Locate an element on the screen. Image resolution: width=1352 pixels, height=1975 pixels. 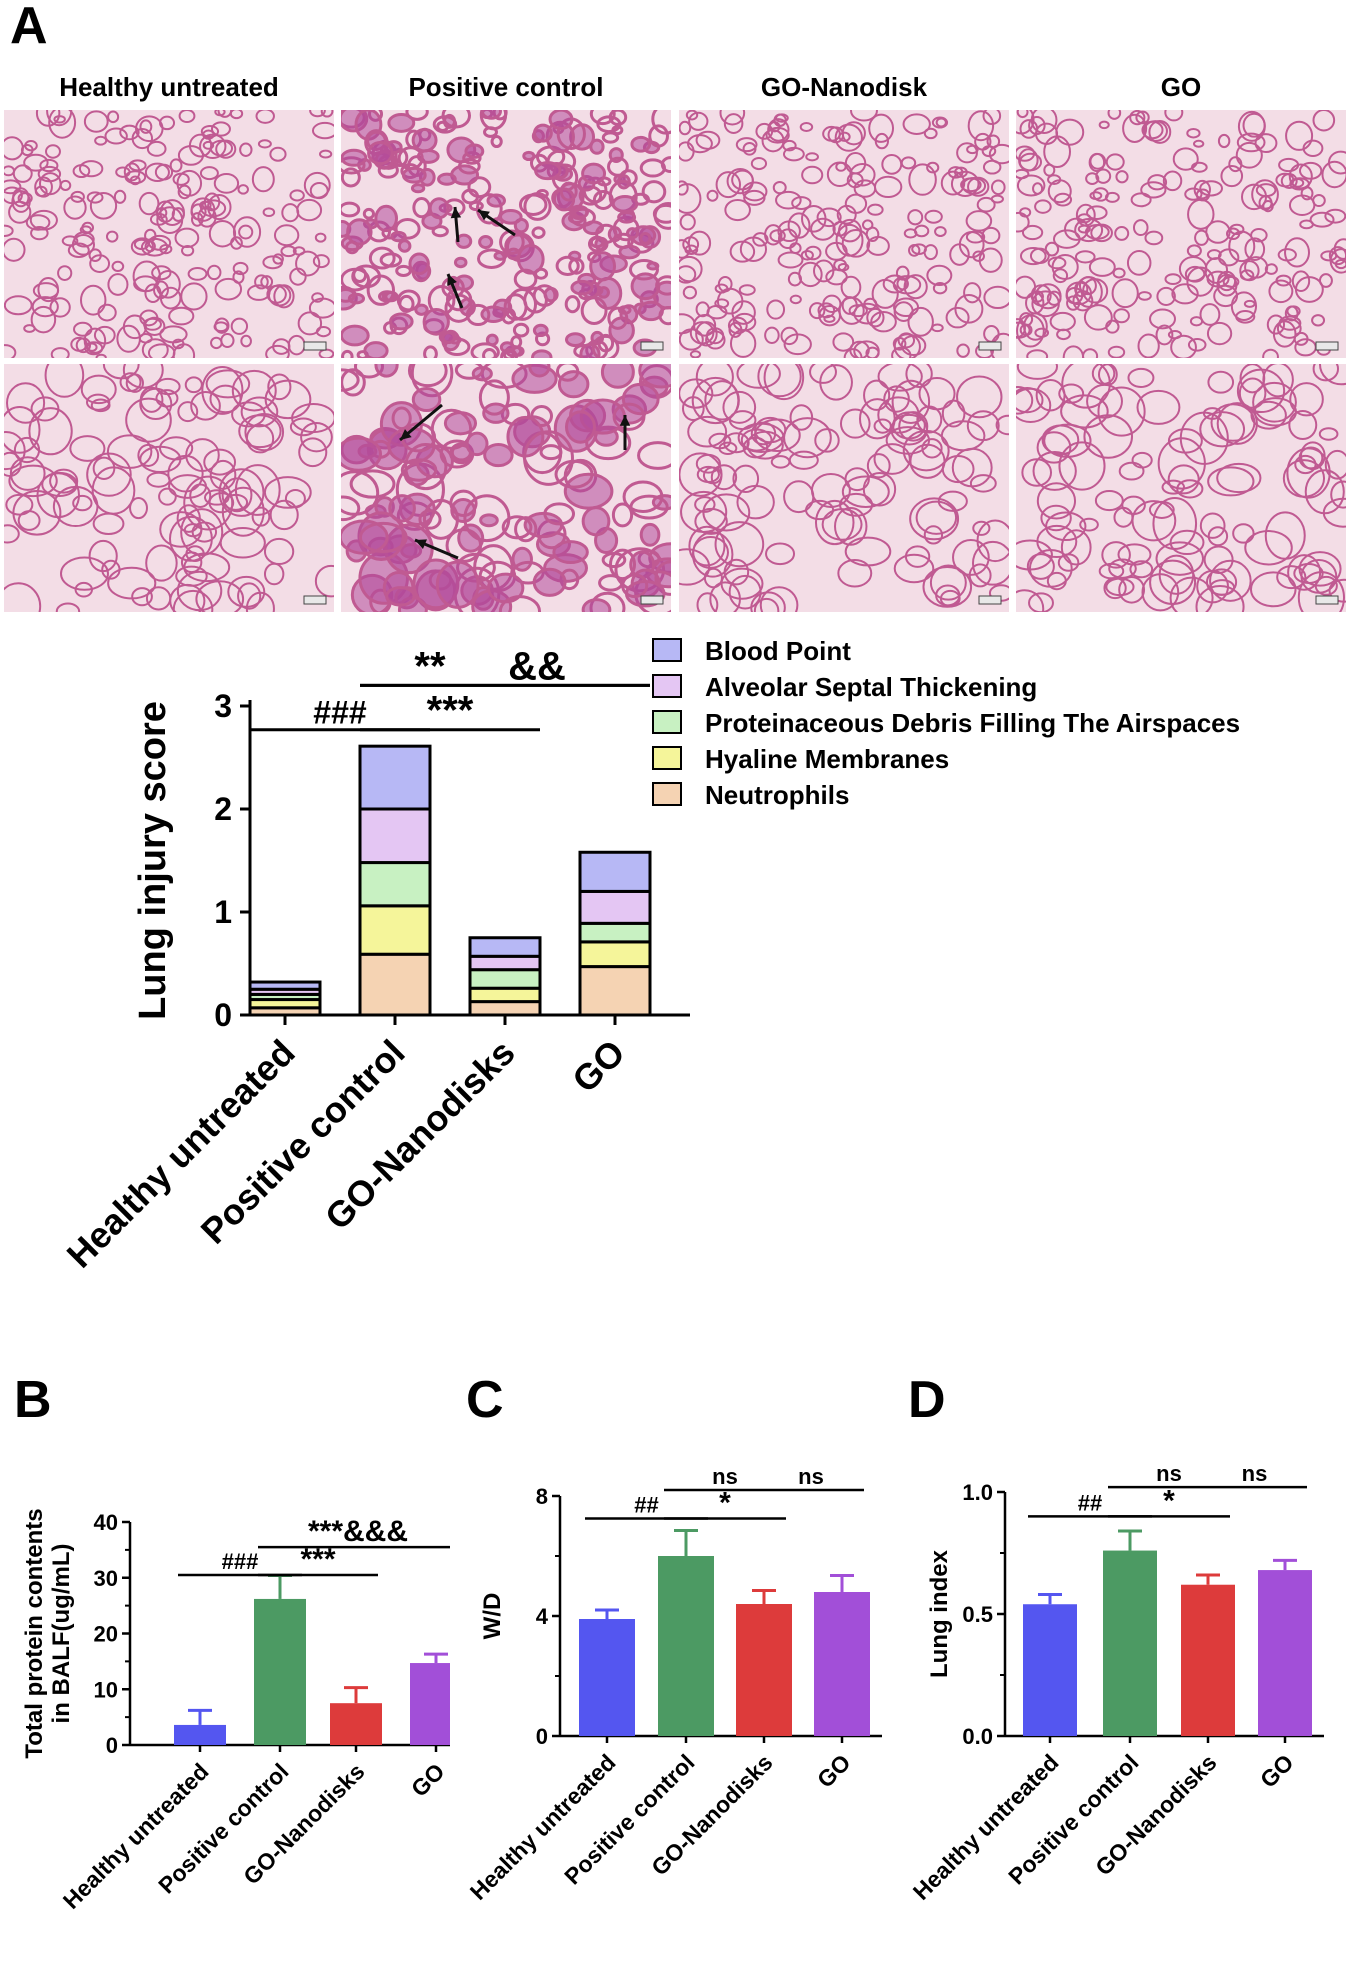
legend-swatch is located at coordinates (667, 722).